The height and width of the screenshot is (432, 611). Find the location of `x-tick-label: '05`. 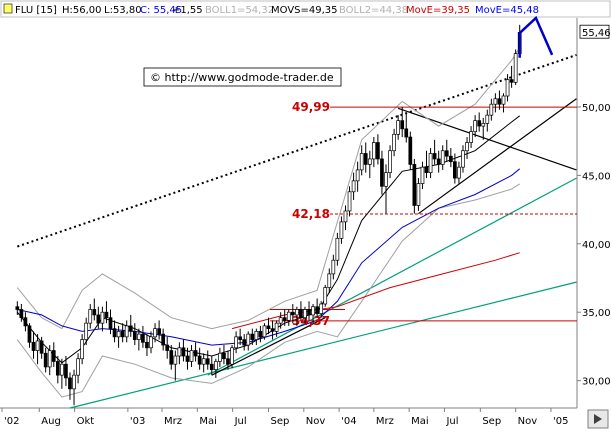

x-tick-label: '05 is located at coordinates (560, 421).